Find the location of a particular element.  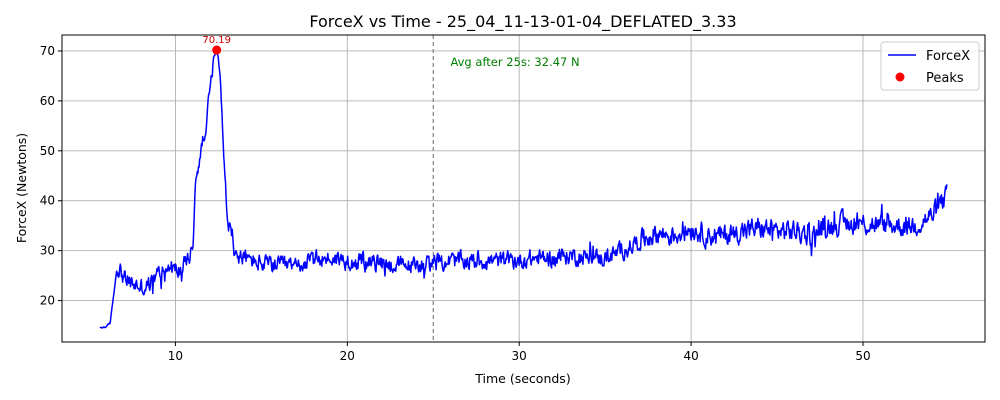

y-axis-ticks: 20 30 40 50 60 70 is located at coordinates (51, 176).